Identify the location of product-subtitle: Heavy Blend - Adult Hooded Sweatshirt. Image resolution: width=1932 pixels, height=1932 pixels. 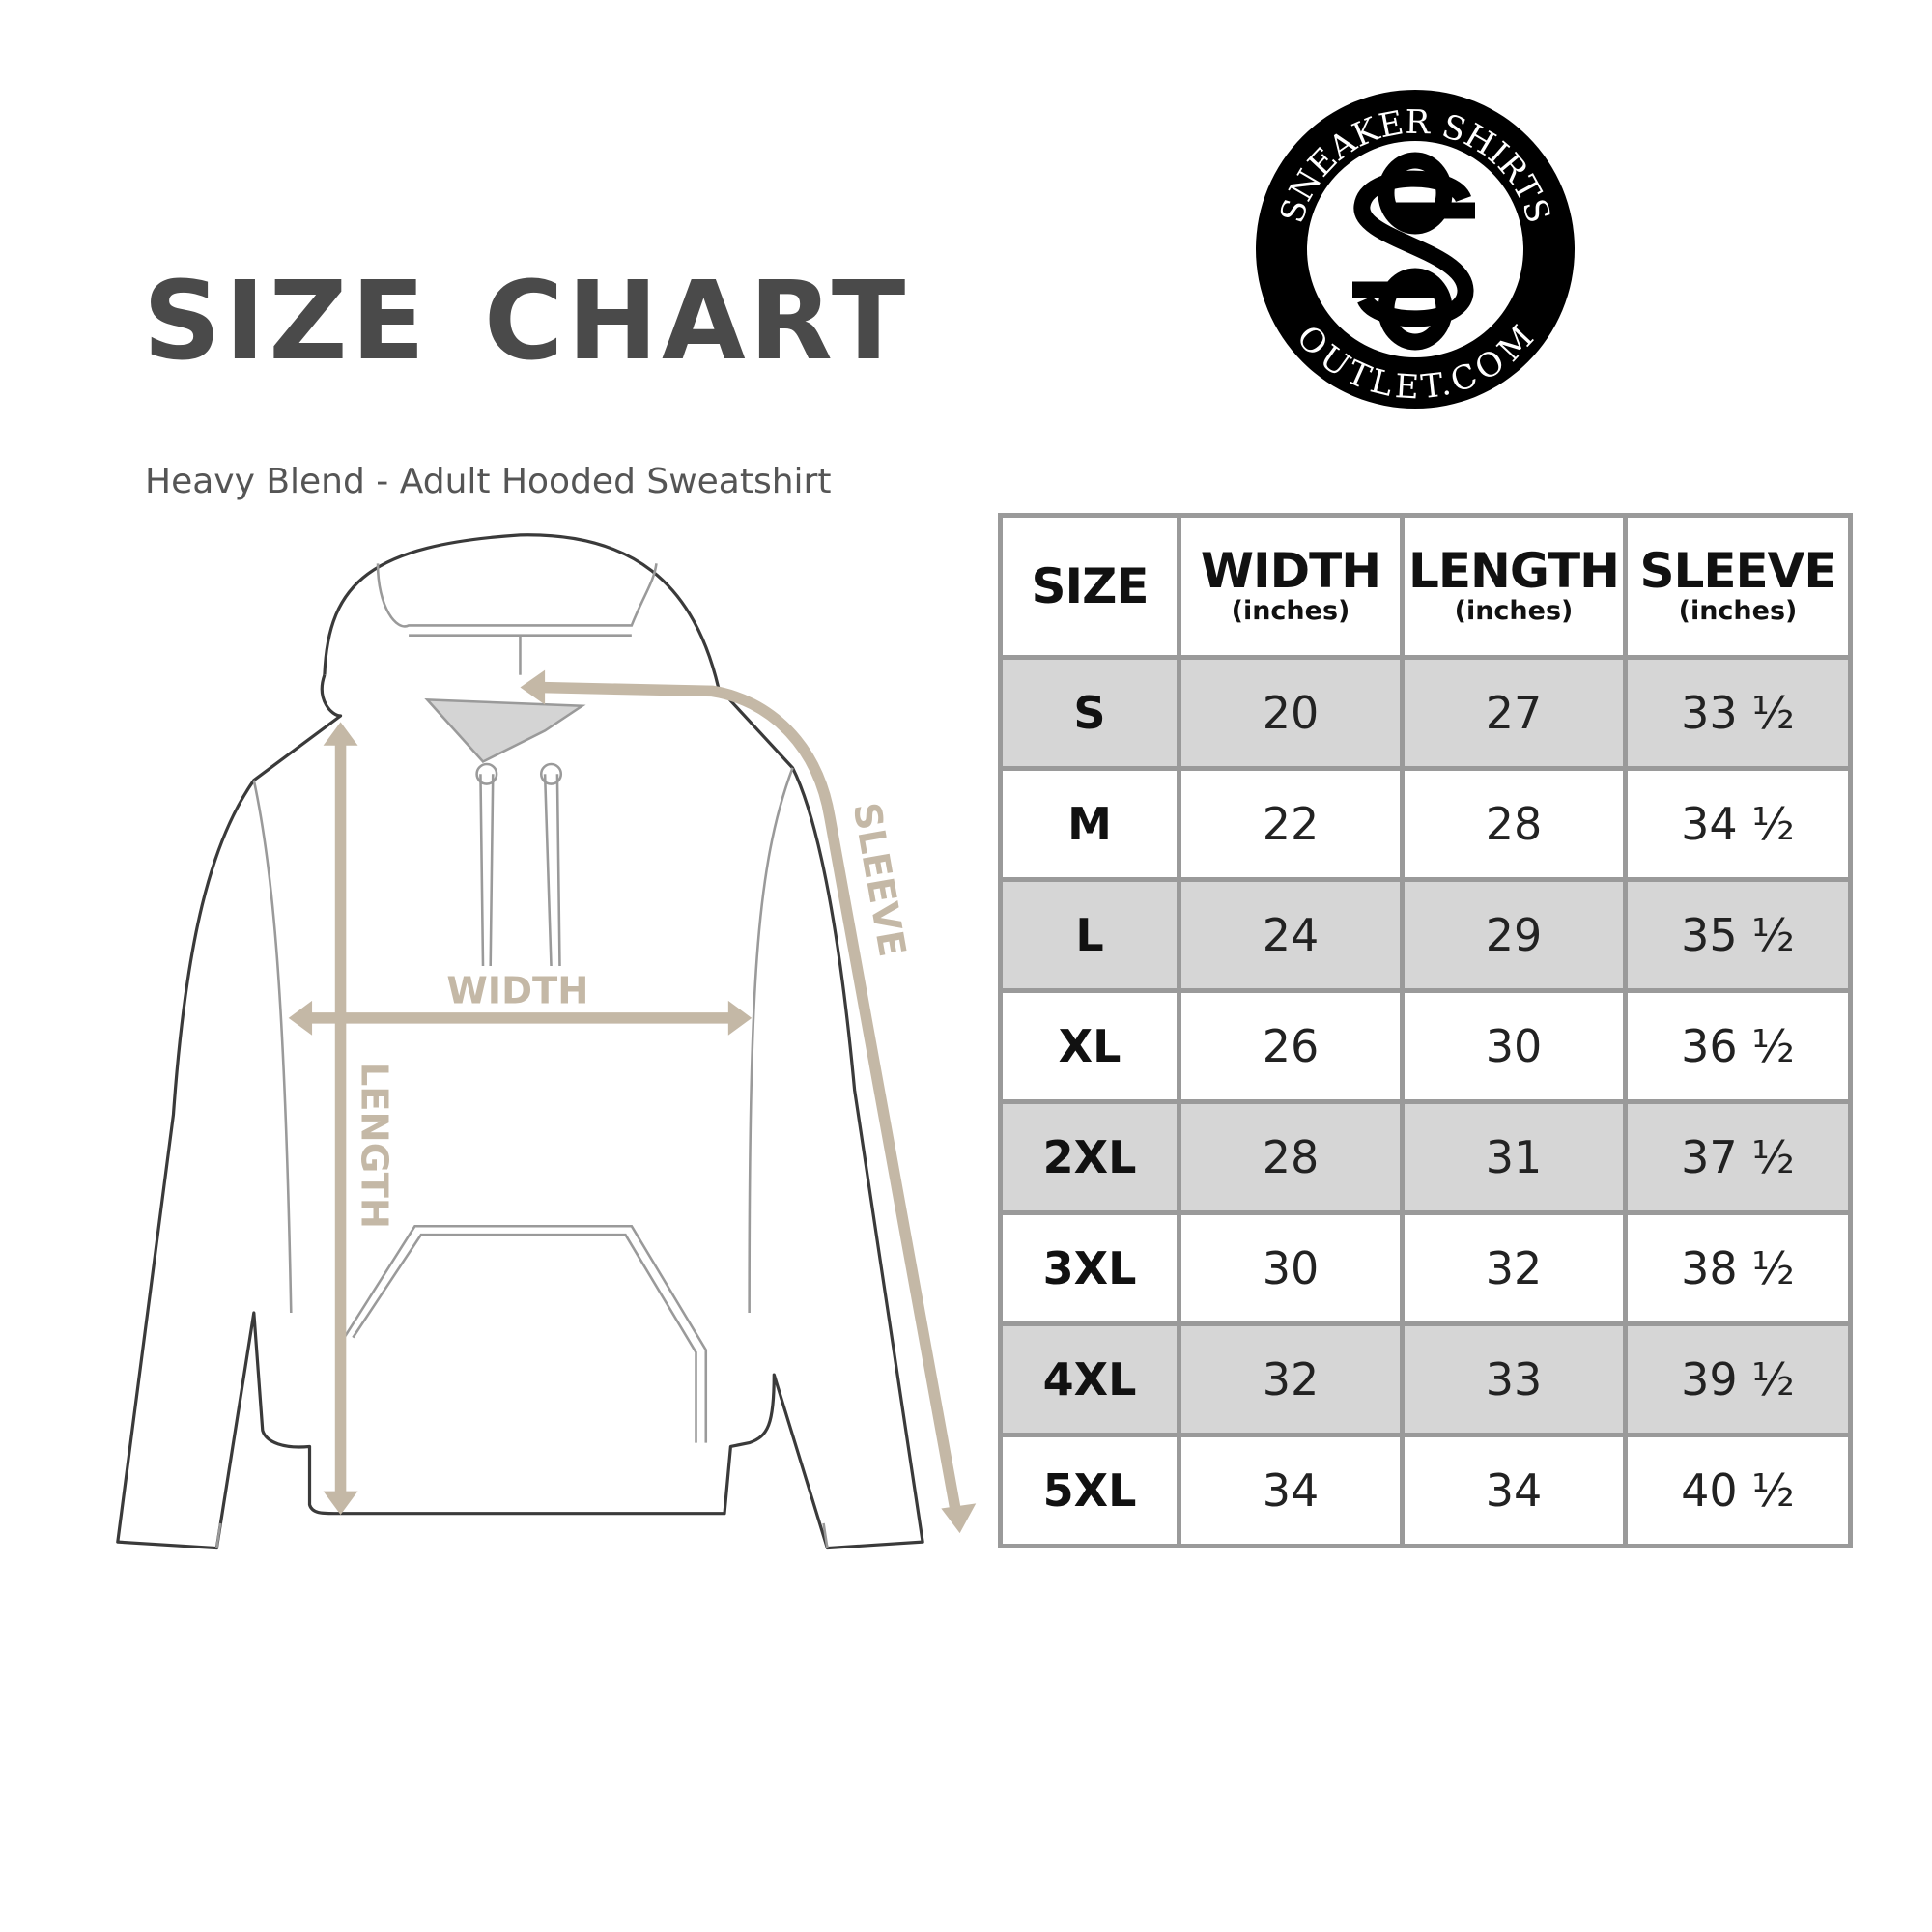
(488, 481).